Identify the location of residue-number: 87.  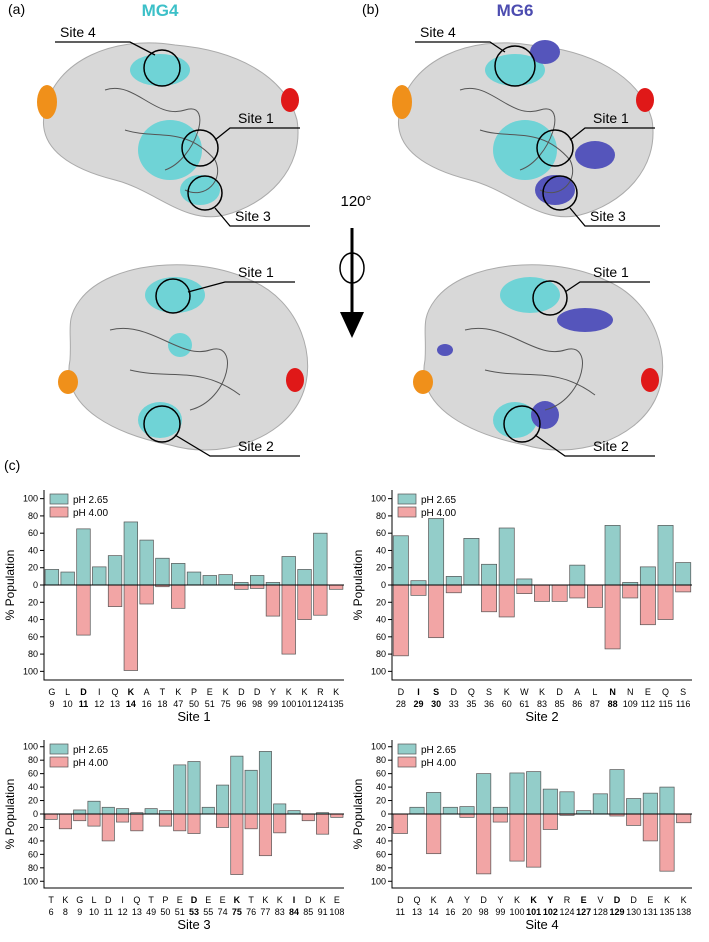
(595, 704).